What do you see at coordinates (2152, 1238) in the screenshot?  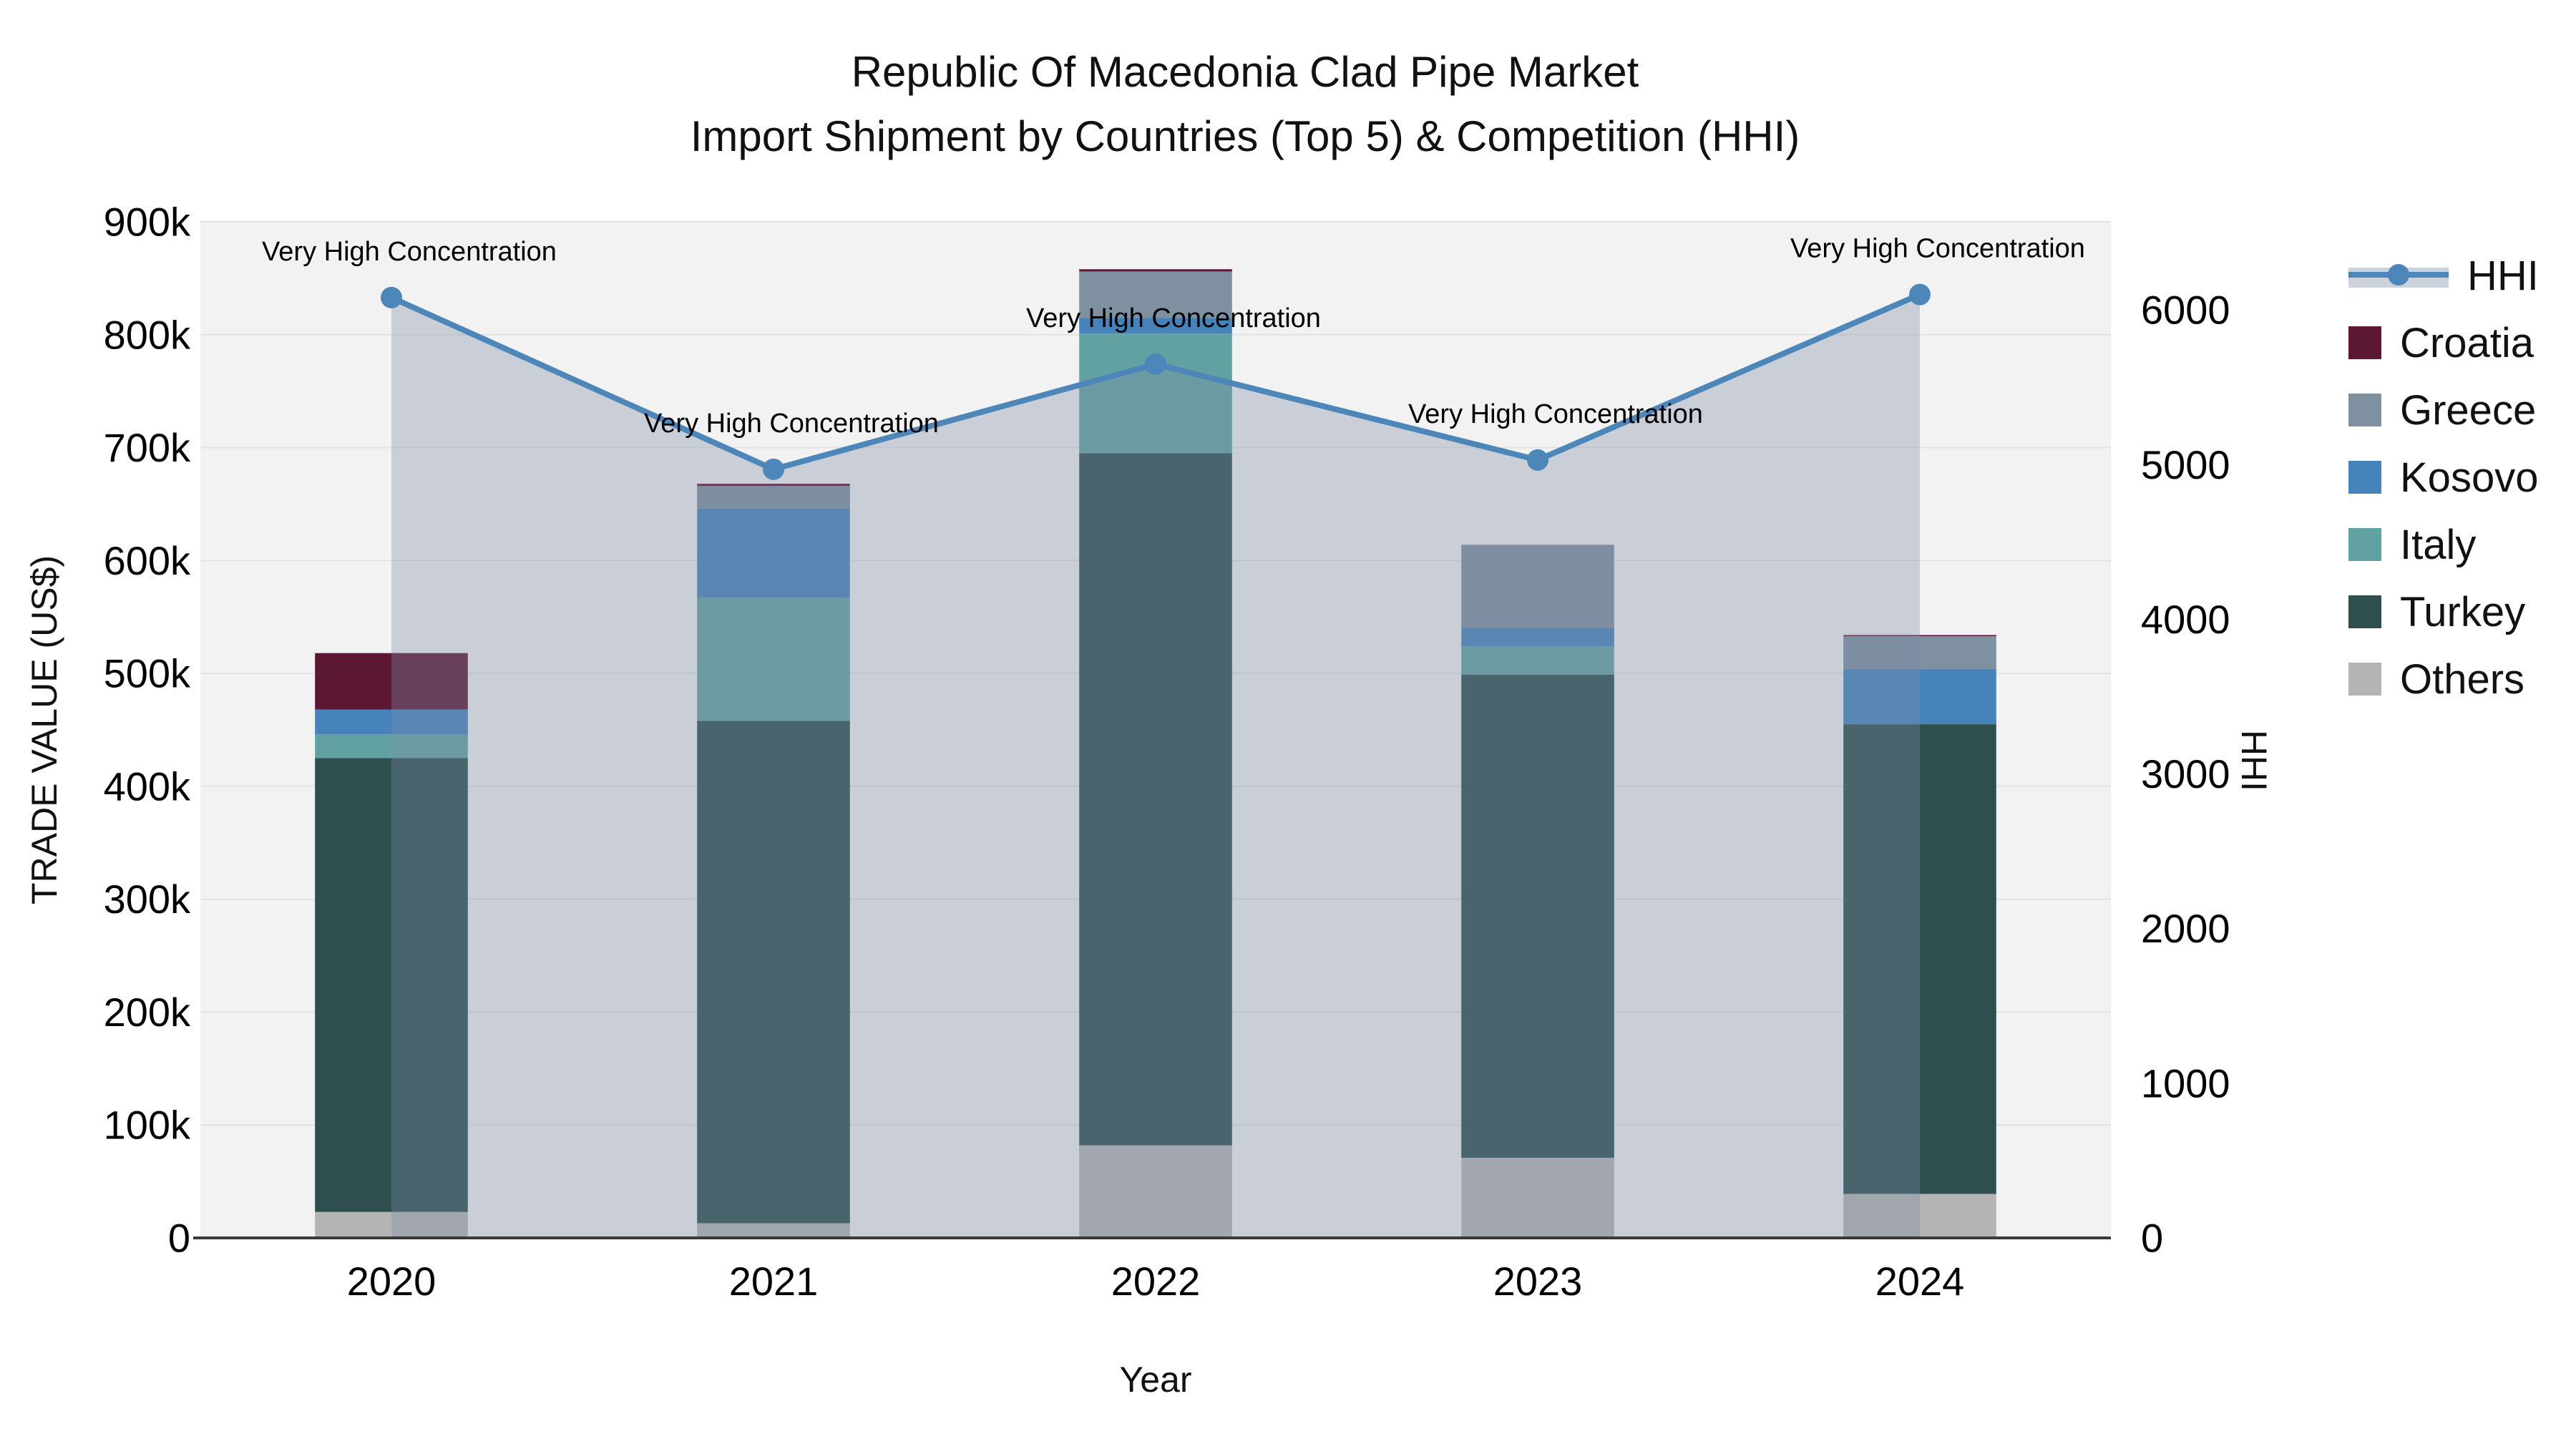 I see `y-right-tick-0: 0` at bounding box center [2152, 1238].